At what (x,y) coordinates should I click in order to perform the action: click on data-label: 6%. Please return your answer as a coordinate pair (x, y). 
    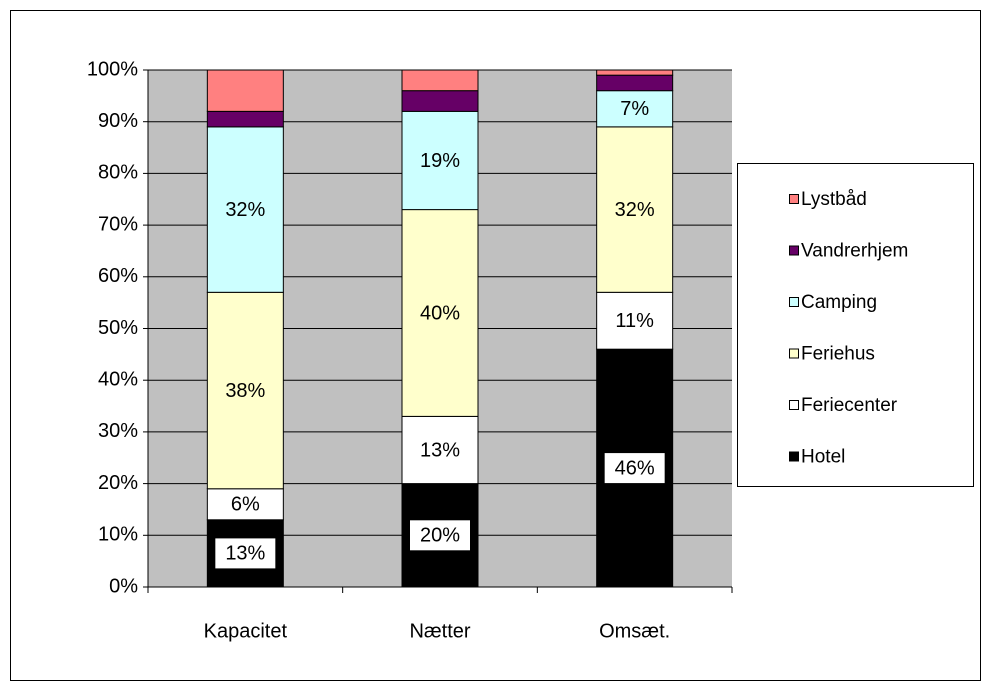
    Looking at the image, I should click on (245, 505).